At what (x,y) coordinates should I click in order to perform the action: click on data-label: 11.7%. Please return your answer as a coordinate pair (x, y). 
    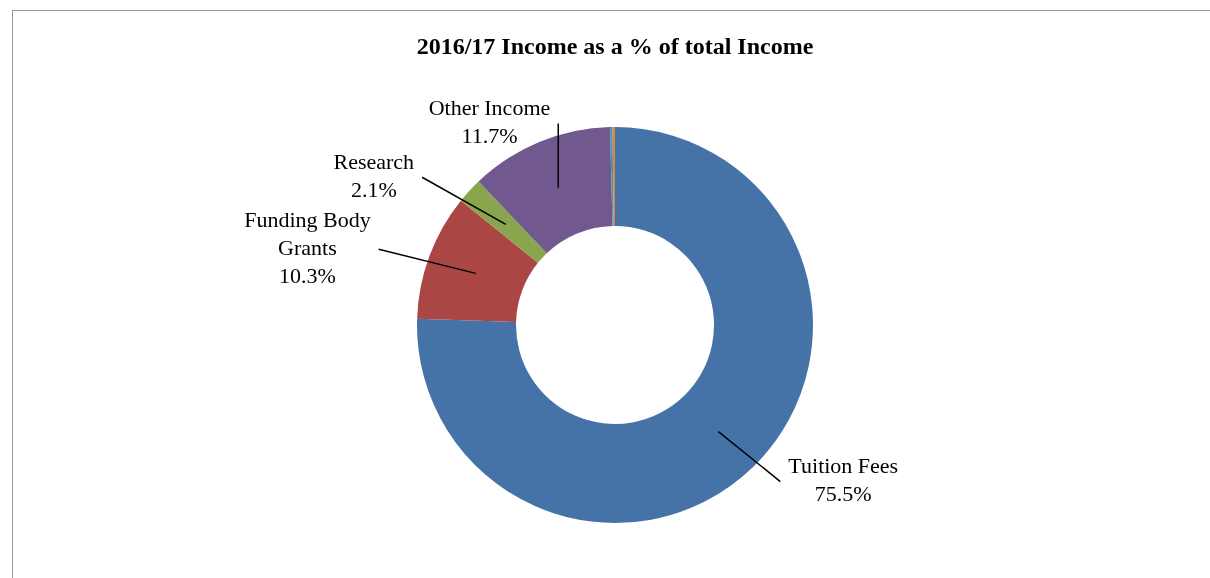
    Looking at the image, I should click on (489, 136).